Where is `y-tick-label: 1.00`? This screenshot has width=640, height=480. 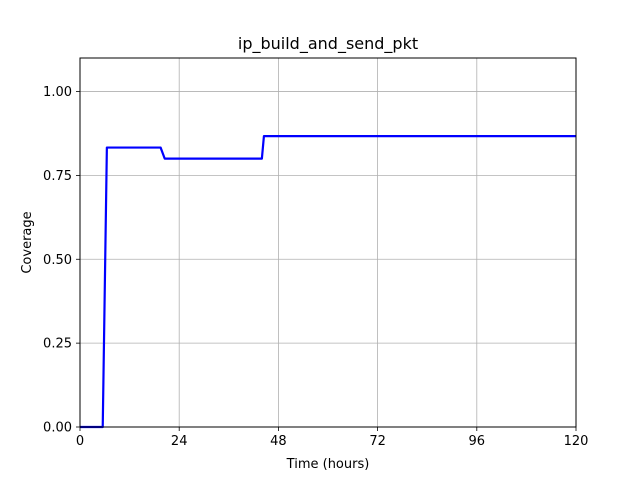 y-tick-label: 1.00 is located at coordinates (57, 92).